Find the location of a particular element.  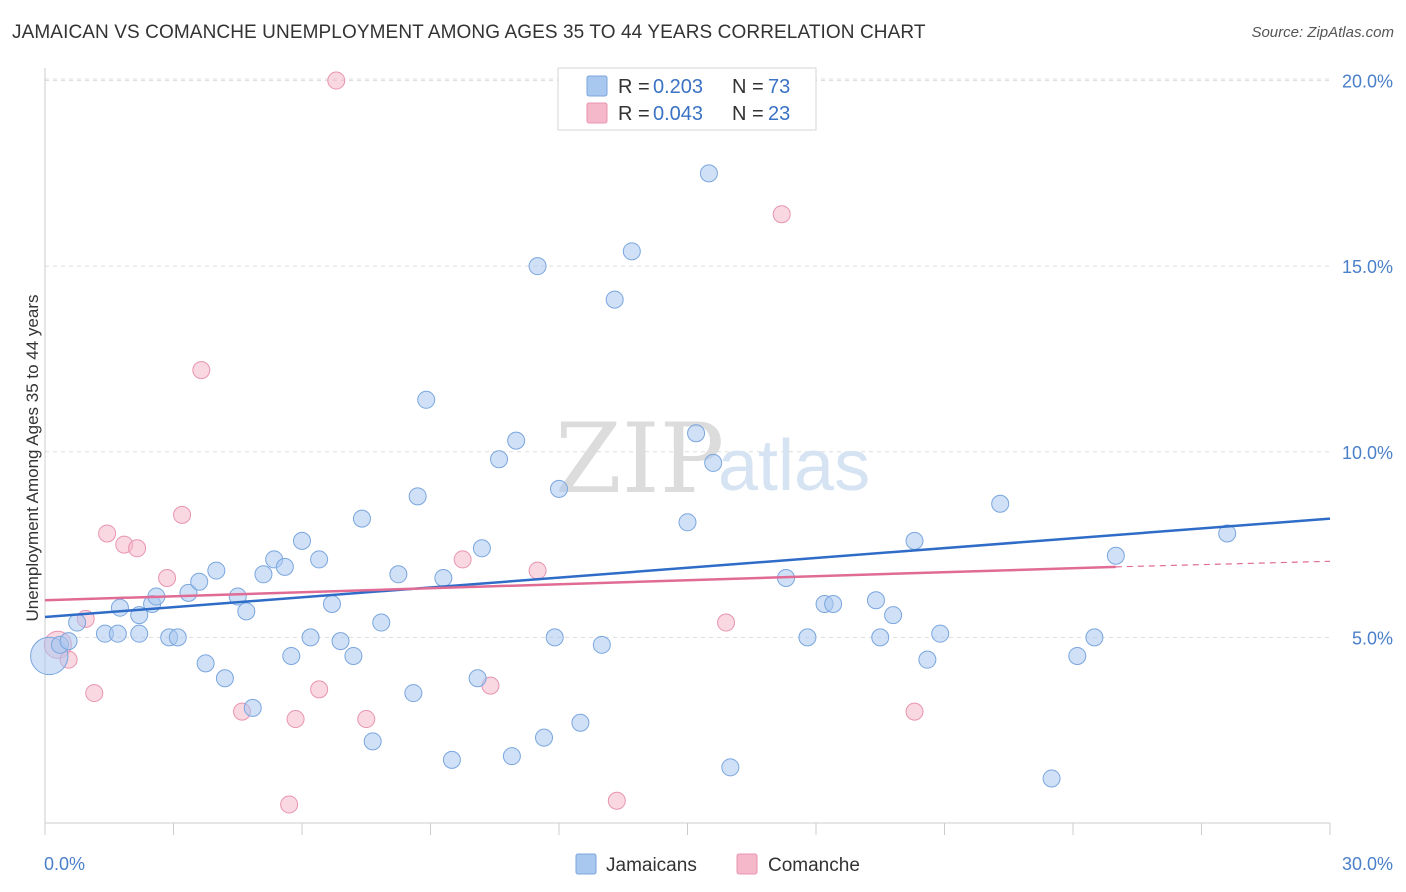

jamaicans-trend-line is located at coordinates (687, 568).